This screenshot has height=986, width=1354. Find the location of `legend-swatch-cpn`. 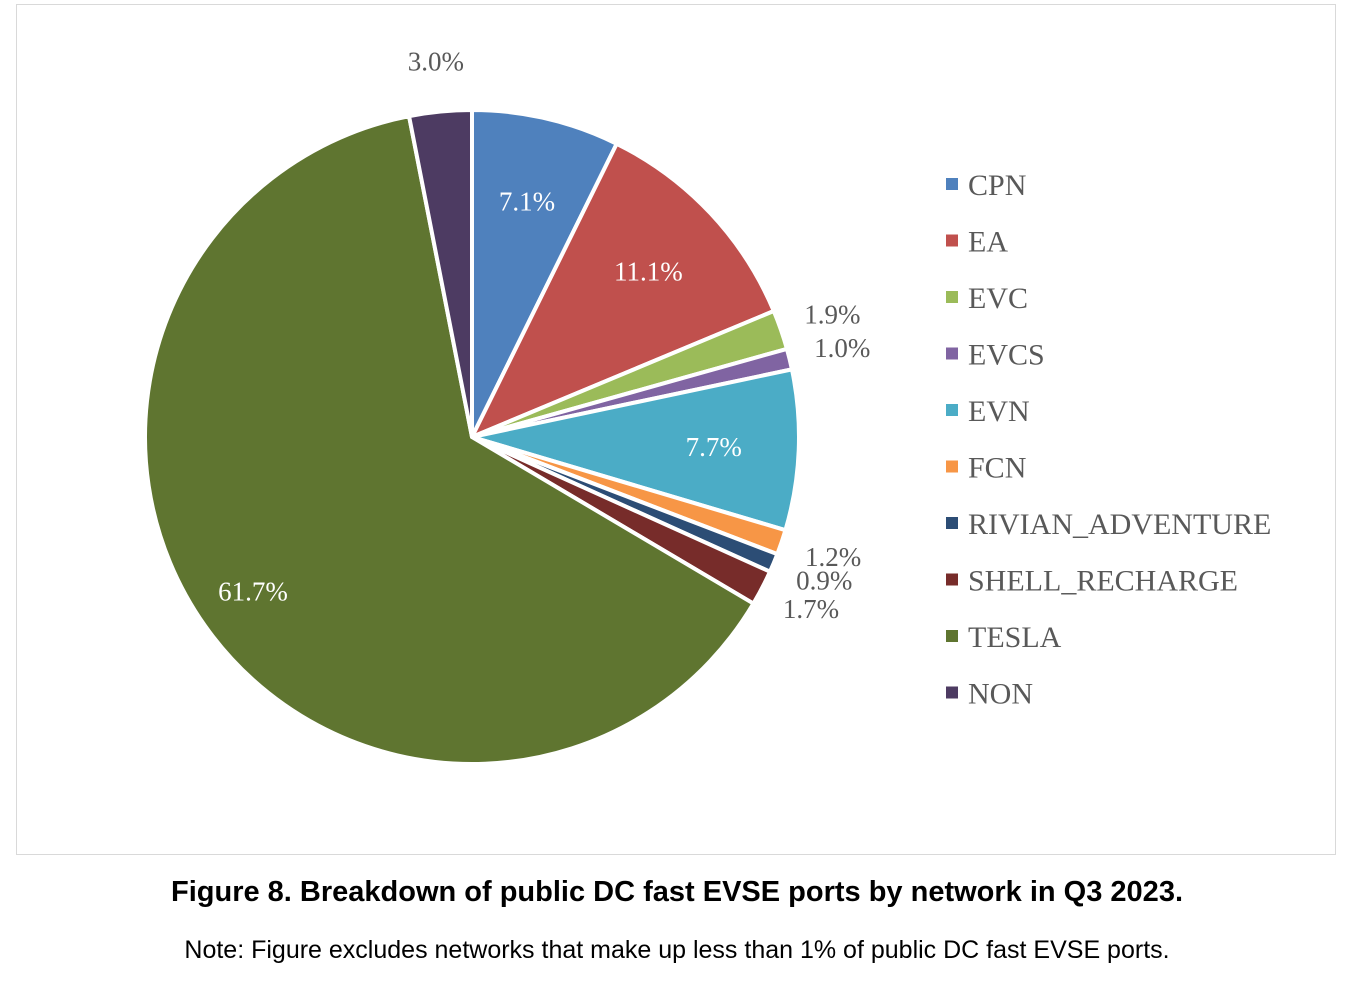

legend-swatch-cpn is located at coordinates (952, 184).